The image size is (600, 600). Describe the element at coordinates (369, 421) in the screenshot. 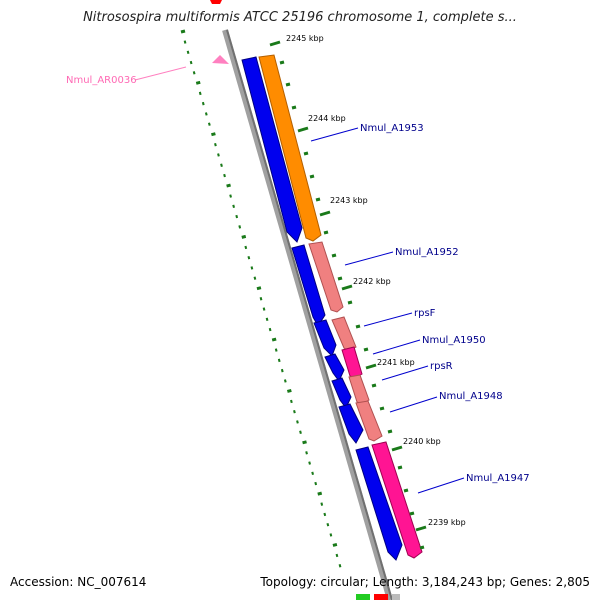

I see `gene-nmul-a1948-salmon` at that location.